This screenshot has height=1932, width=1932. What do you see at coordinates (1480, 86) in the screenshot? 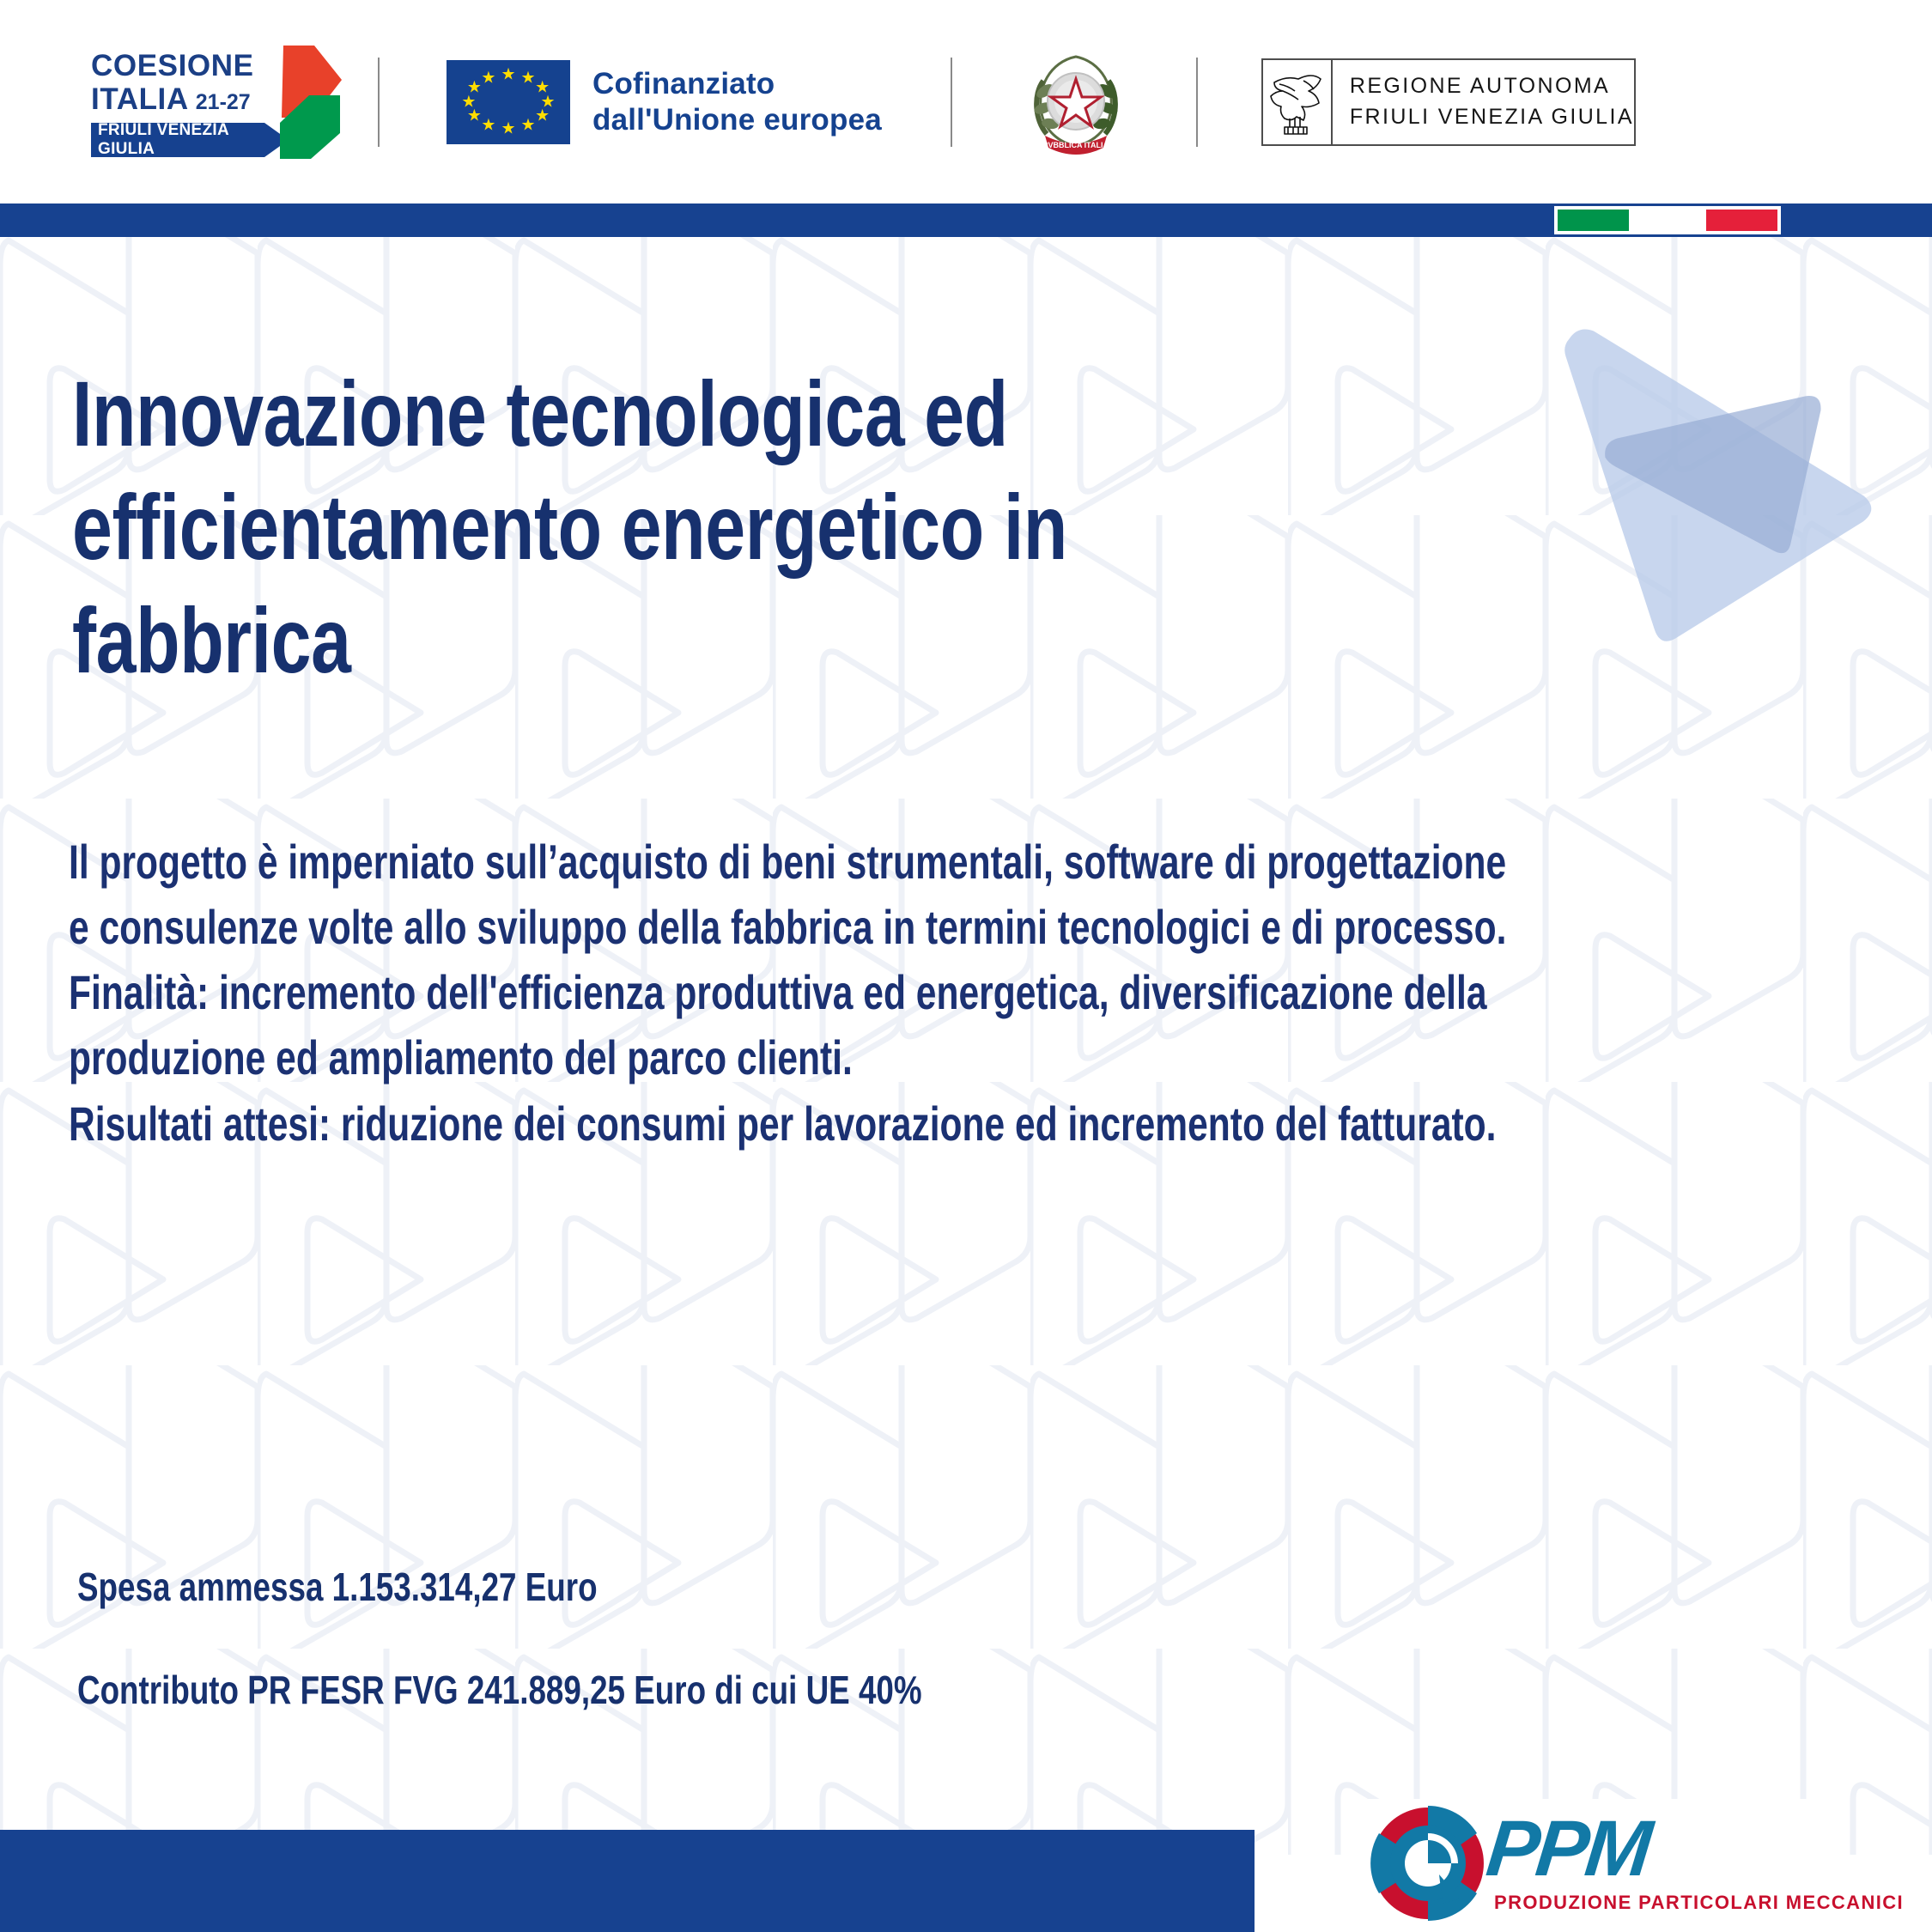
I see `regione-line1: REGIONE AUTONOMA` at bounding box center [1480, 86].